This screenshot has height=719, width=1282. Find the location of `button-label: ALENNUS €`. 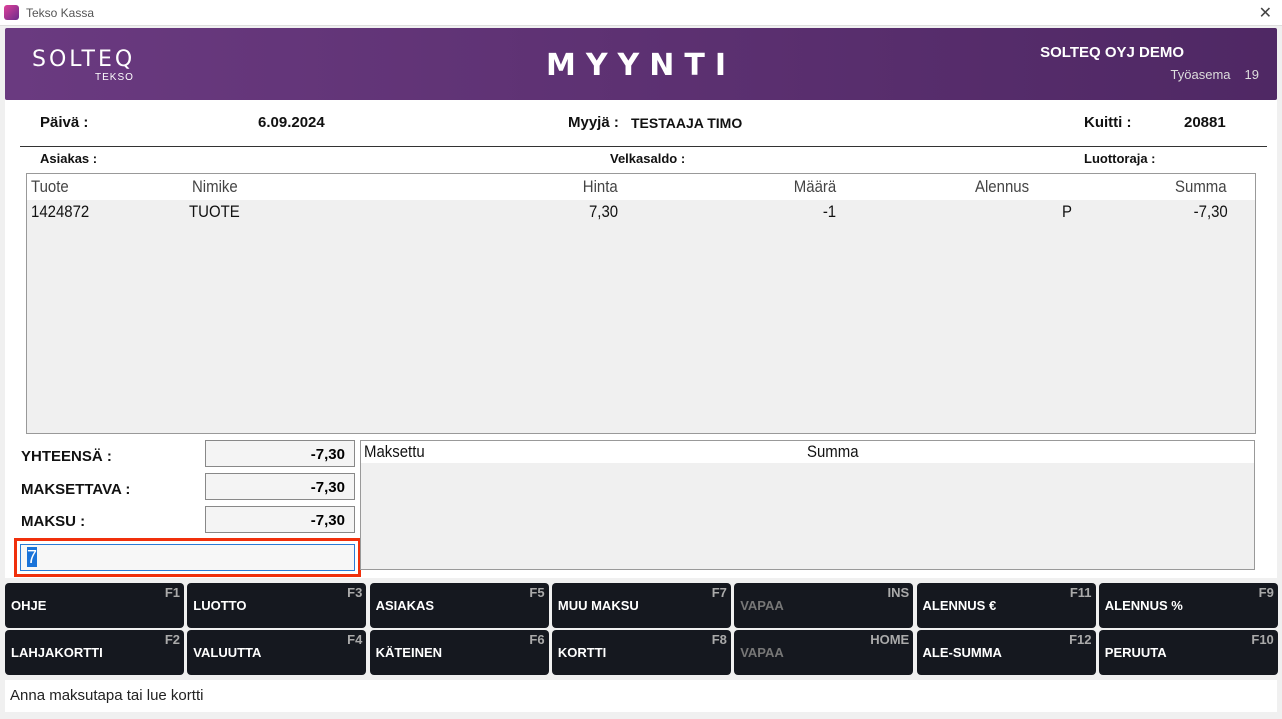

button-label: ALENNUS € is located at coordinates (959, 605).